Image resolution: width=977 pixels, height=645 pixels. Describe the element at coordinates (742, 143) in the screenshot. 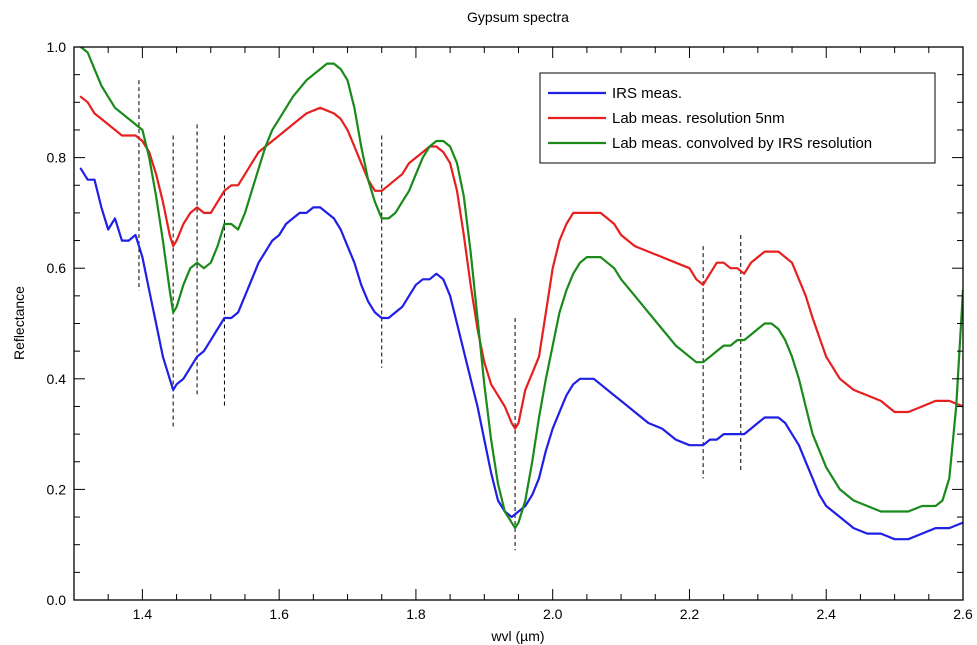

I see `legend-label-lab-meas-convolved-by-irs-resolution: Lab meas. convolved by IRS resolution` at that location.